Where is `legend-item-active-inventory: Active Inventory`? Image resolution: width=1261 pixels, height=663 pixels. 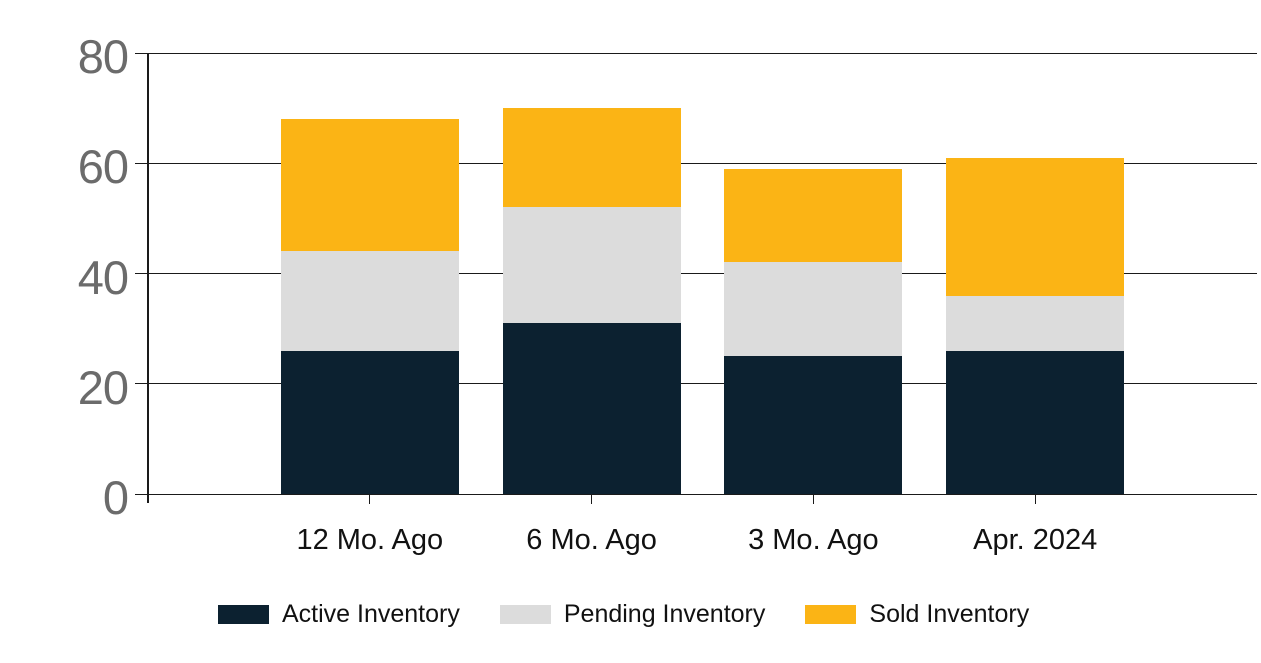 legend-item-active-inventory: Active Inventory is located at coordinates (339, 614).